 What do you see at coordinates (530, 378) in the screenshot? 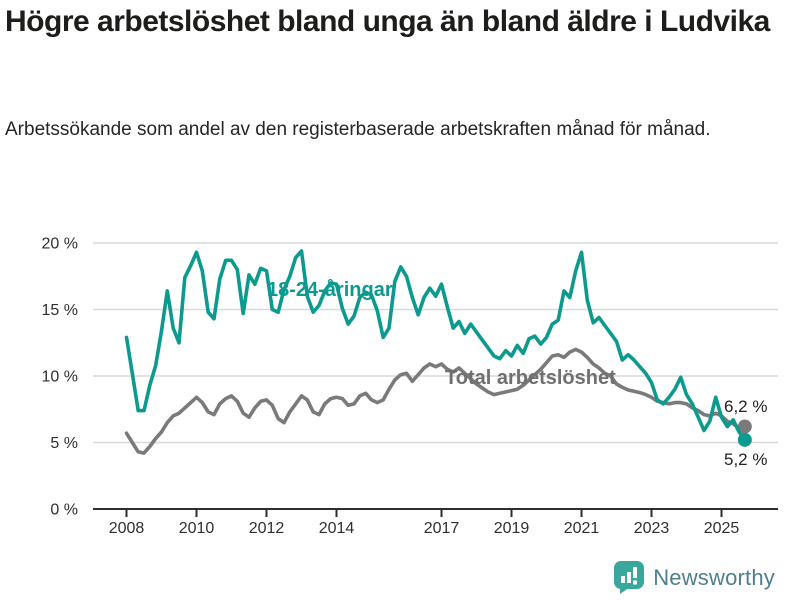
I see `series-label-total: Total arbetslöshet` at bounding box center [530, 378].